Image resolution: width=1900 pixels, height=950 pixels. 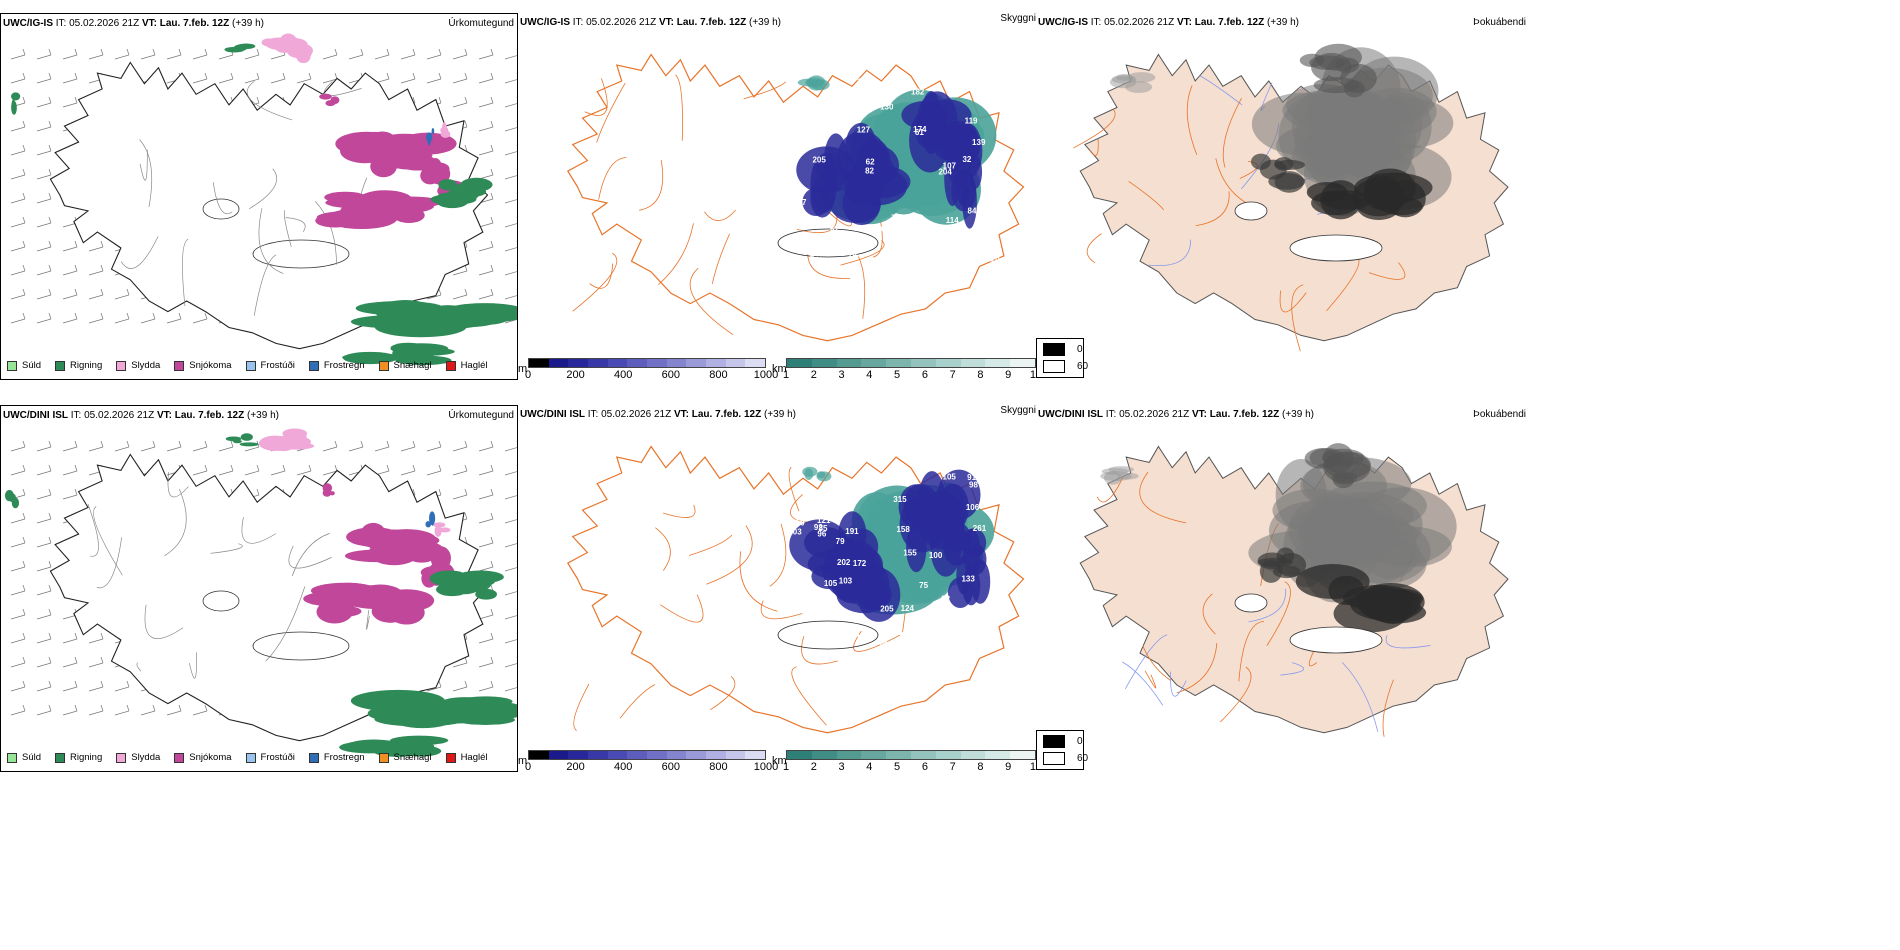 I want to click on legend-label: Súld, so click(x=32, y=757).